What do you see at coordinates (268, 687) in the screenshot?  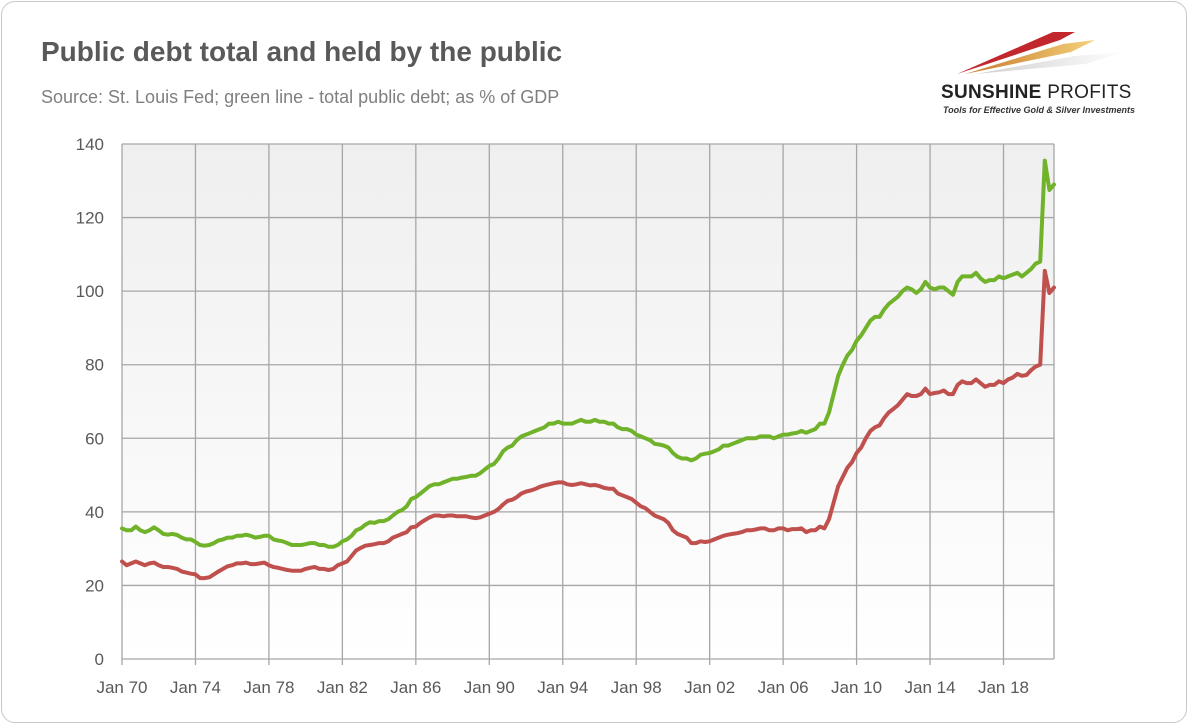 I see `x-tick-label: Jan 78` at bounding box center [268, 687].